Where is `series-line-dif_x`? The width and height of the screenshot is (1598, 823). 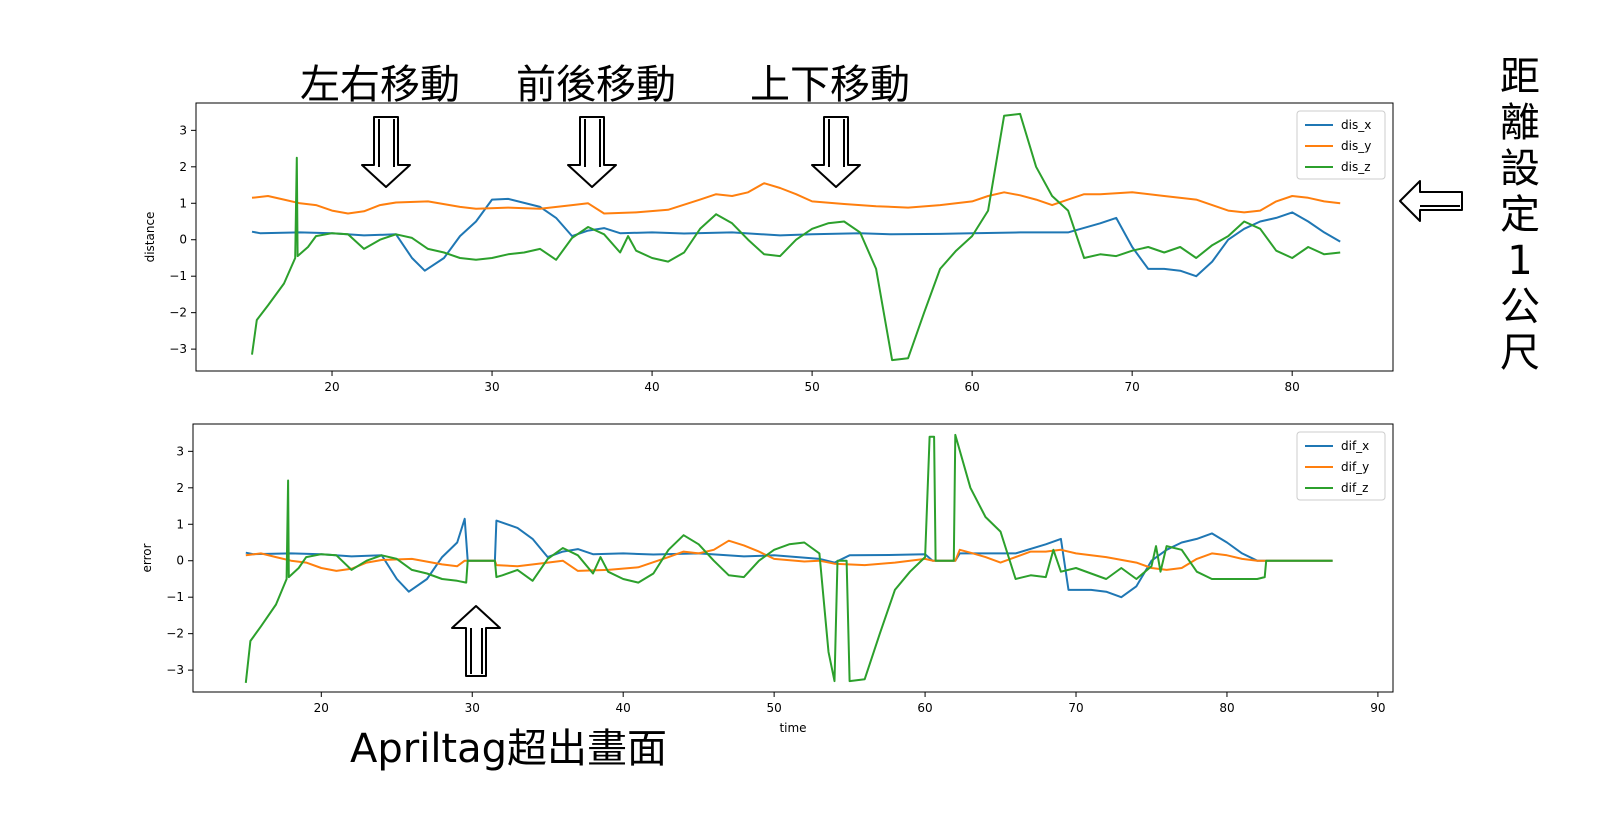
series-line-dif_x is located at coordinates (789, 558).